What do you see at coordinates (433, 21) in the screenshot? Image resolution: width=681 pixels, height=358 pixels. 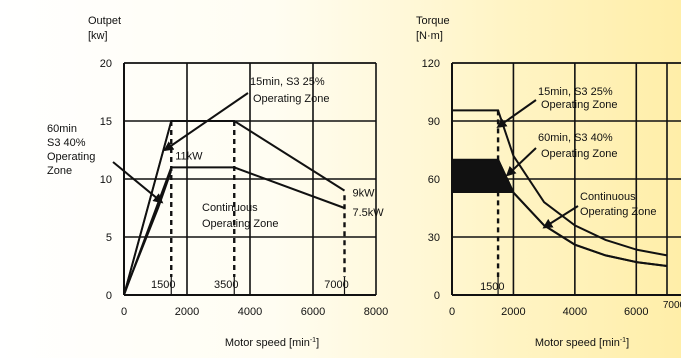 I see `y-axis-title-1: Torque` at bounding box center [433, 21].